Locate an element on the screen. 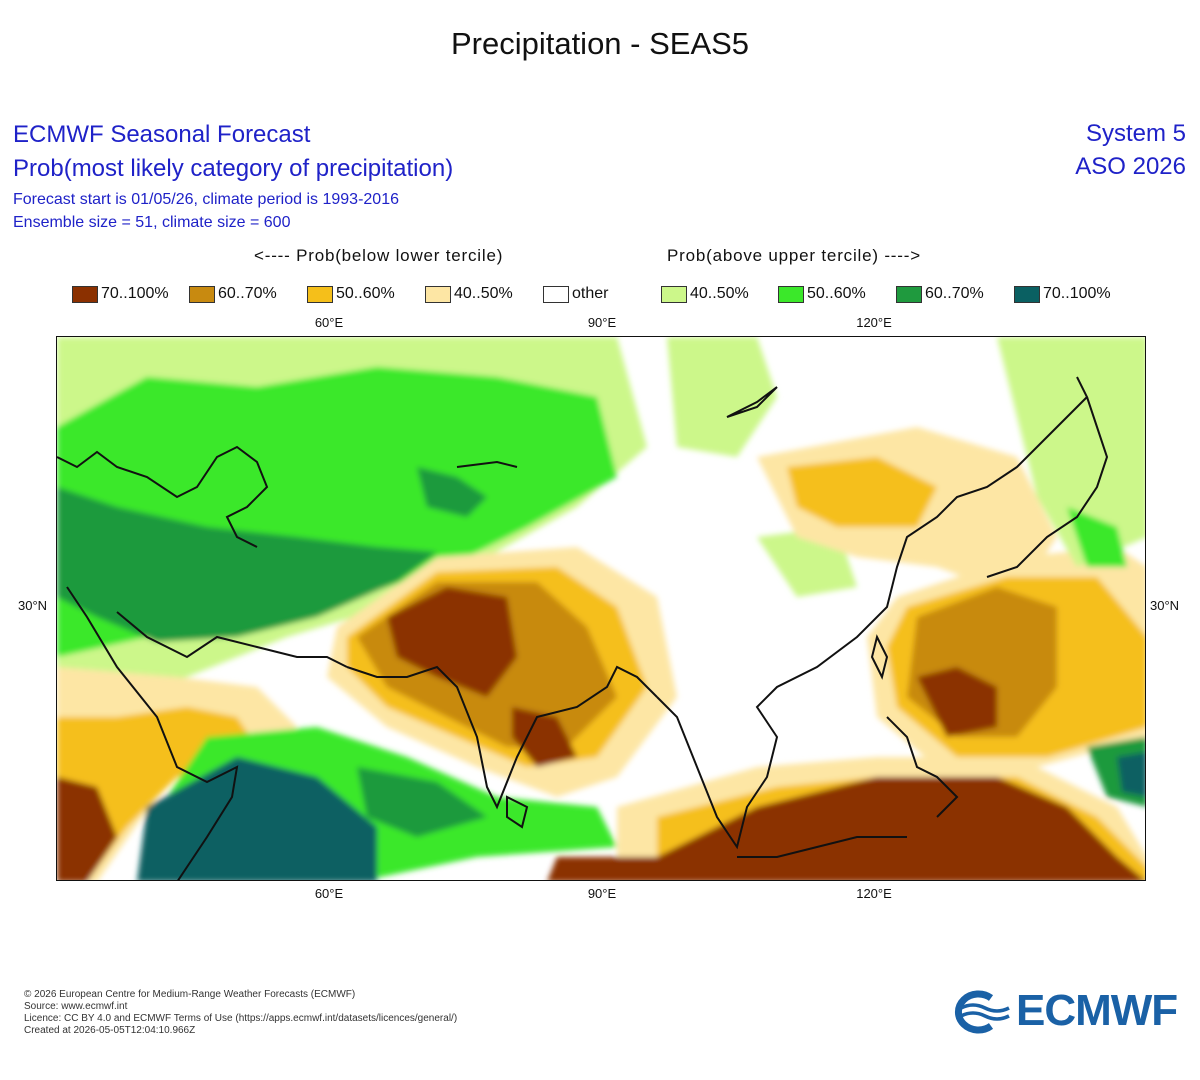  ecmwf-logo-text: ECMWF is located at coordinates (1097, 1010).